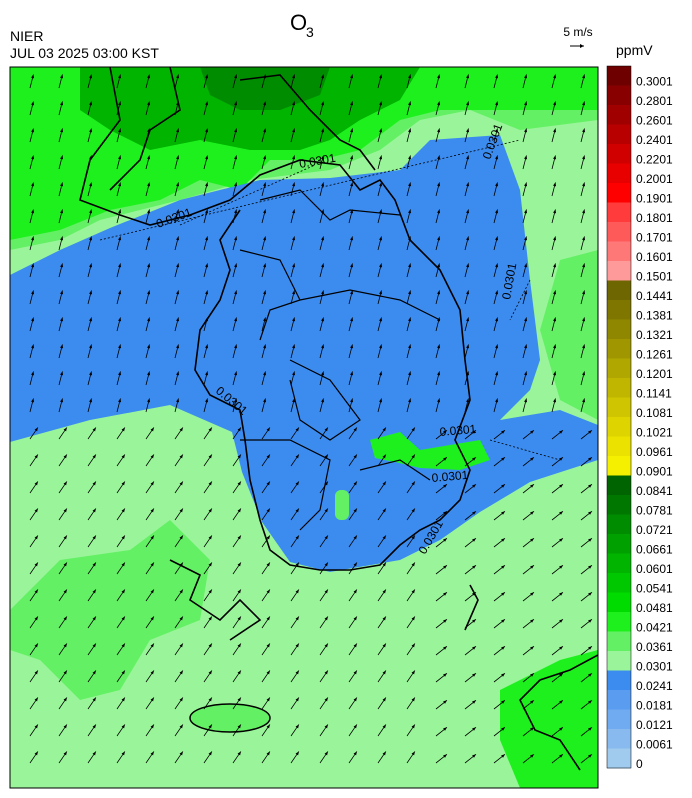 The width and height of the screenshot is (692, 798). Describe the element at coordinates (450, 476) in the screenshot. I see `contour-label: 0.0301` at that location.